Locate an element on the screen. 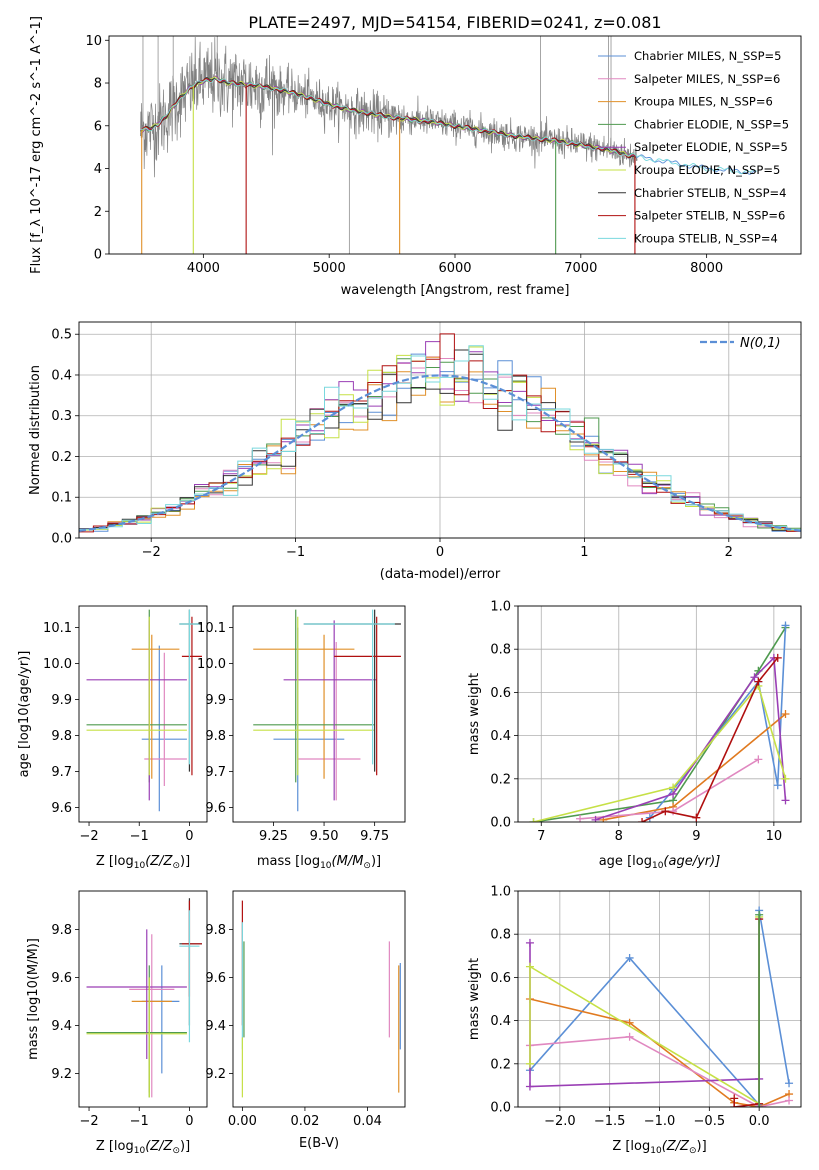 The image size is (819, 1170). observed-spectrum is located at coordinates (389, 107).